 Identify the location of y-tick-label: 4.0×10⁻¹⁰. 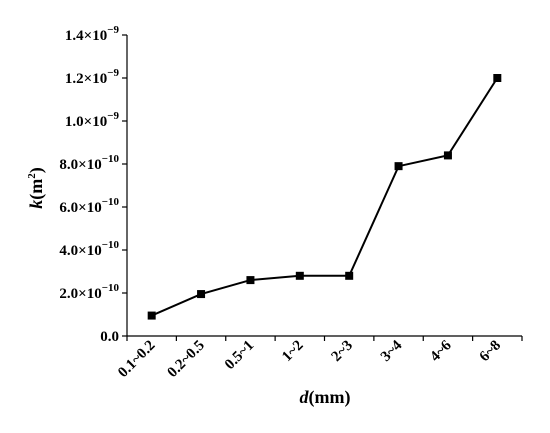
(89, 249).